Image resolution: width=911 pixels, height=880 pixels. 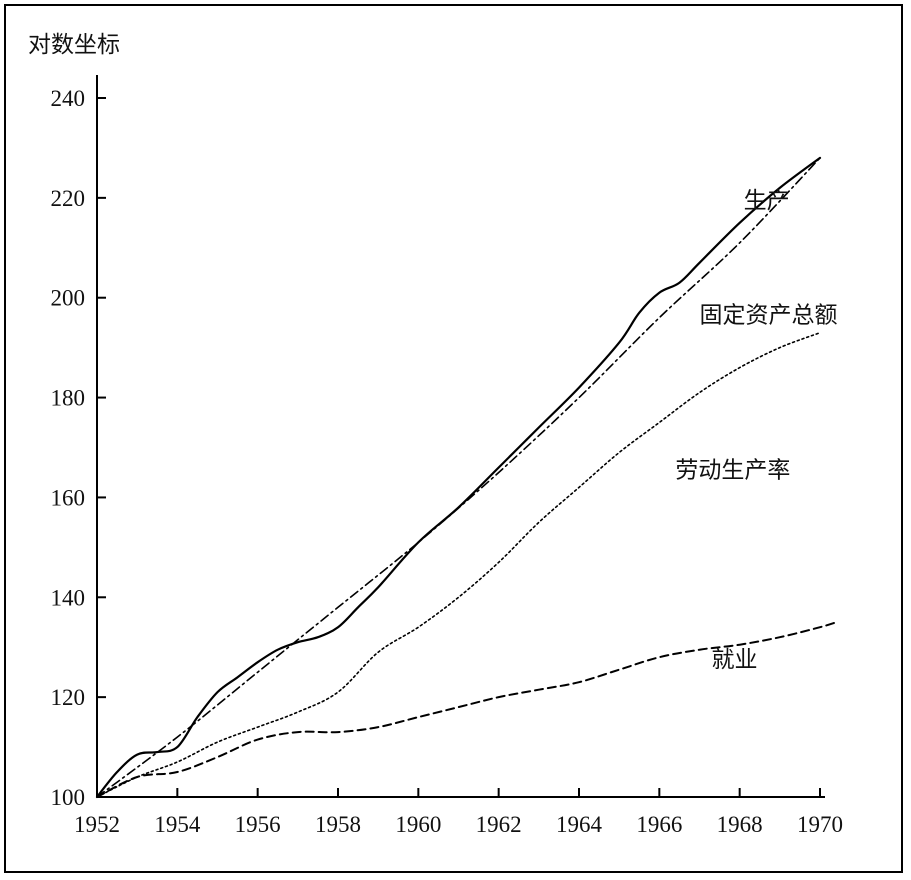 What do you see at coordinates (767, 201) in the screenshot?
I see `series-annotation: 生产` at bounding box center [767, 201].